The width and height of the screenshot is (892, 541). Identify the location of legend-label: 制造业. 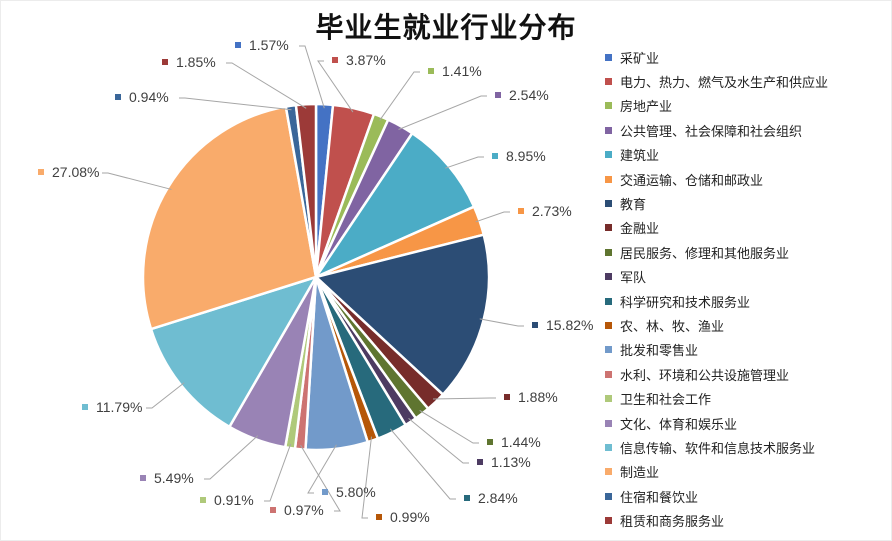
(640, 474).